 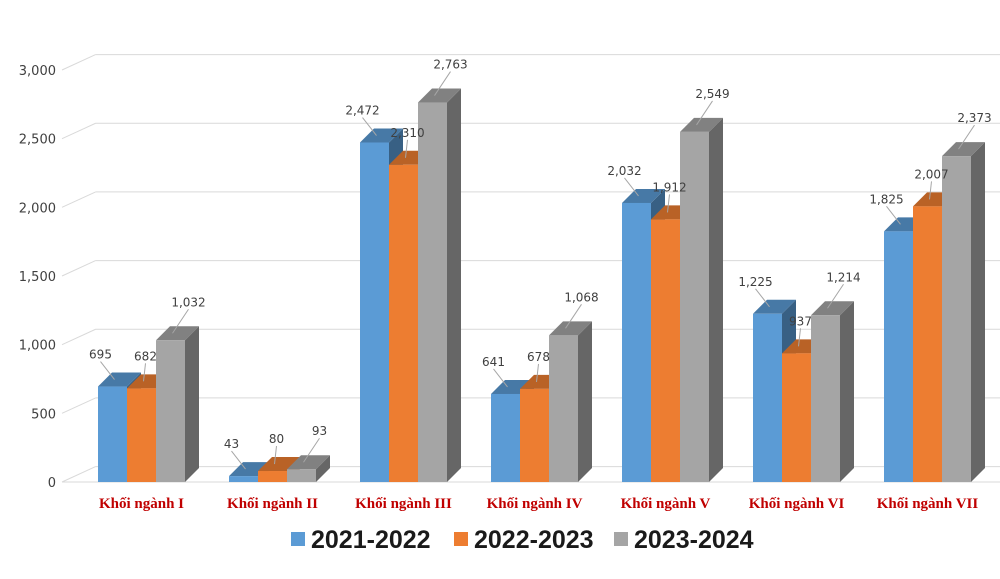 What do you see at coordinates (403, 504) in the screenshot?
I see `x-category-label: Khối ngành III` at bounding box center [403, 504].